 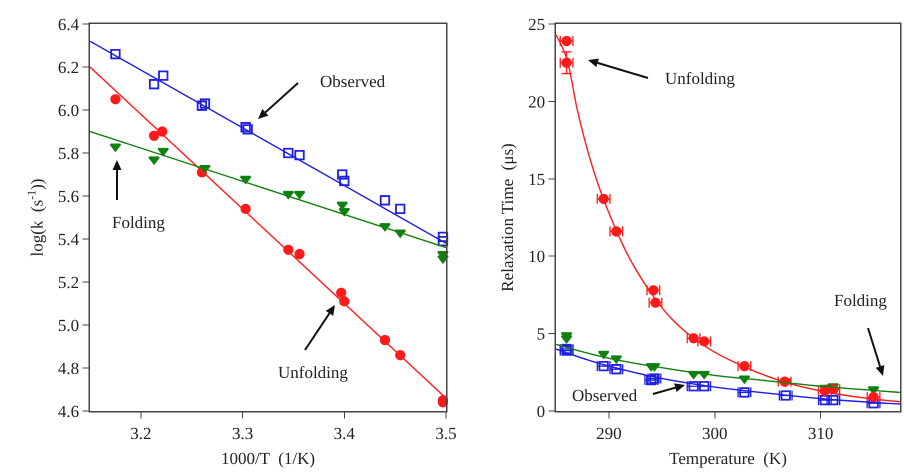 I want to click on y-tick-label: 20, so click(x=537, y=102).